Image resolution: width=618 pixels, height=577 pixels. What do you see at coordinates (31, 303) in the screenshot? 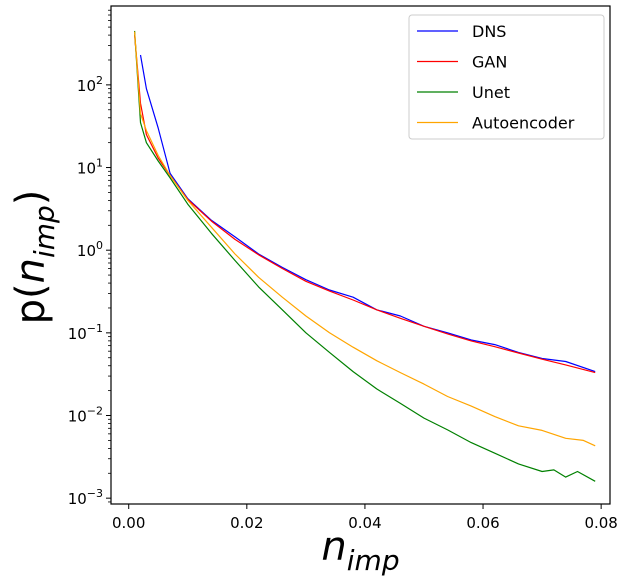
I see `y-axis-title-prefix: p(` at bounding box center [31, 303].